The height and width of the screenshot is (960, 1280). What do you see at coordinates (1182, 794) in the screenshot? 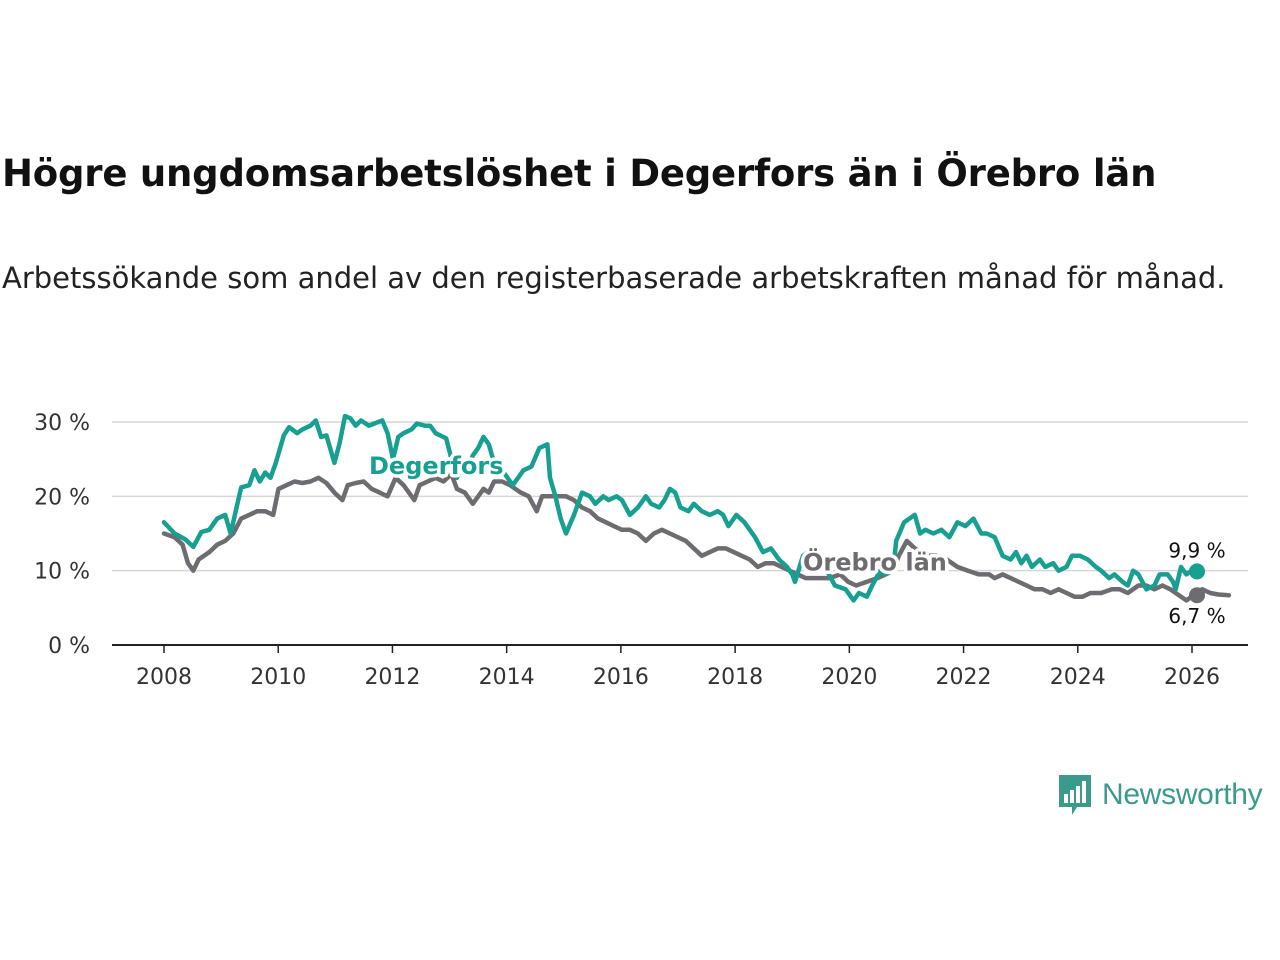
I see `logo-text: Newsworthy` at bounding box center [1182, 794].